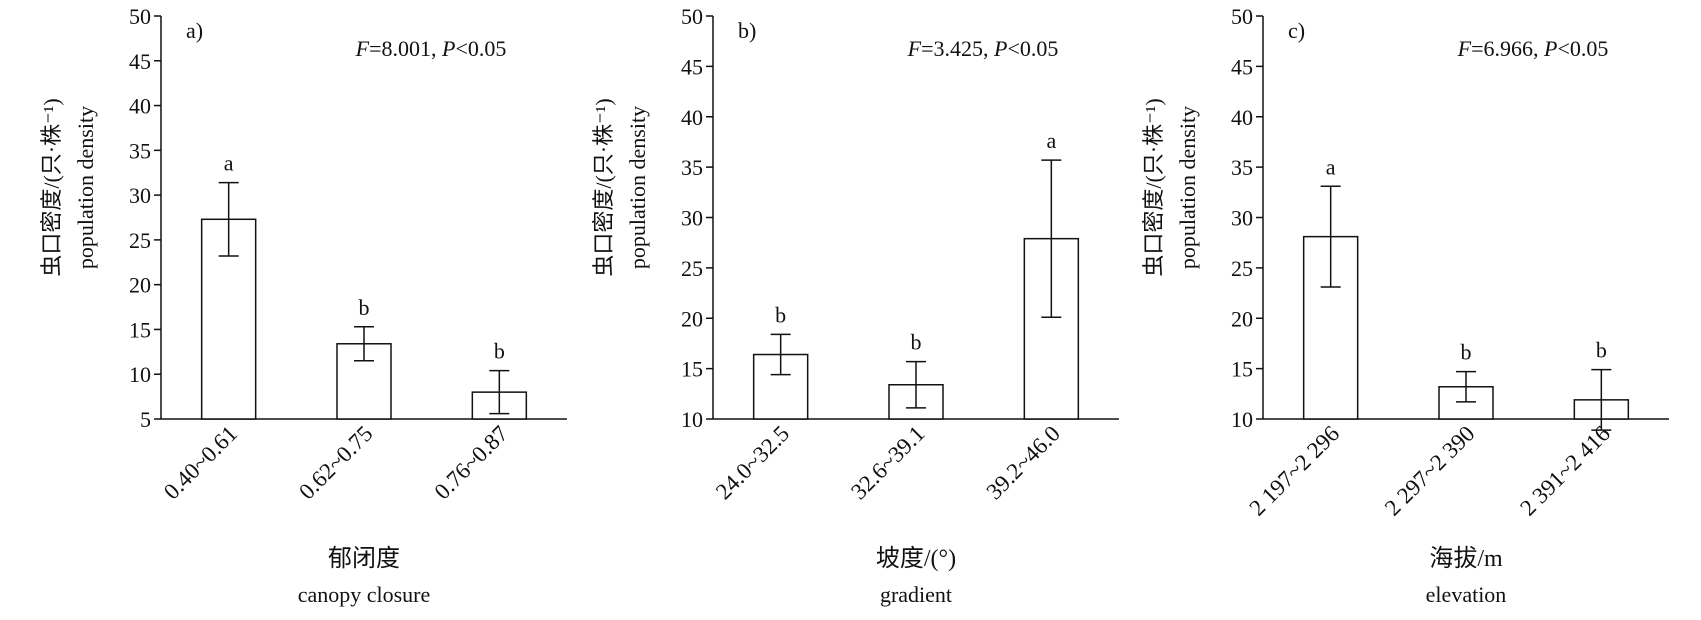 This screenshot has height=620, width=1701. What do you see at coordinates (145, 419) in the screenshot?
I see `y-tick-label: 5` at bounding box center [145, 419].